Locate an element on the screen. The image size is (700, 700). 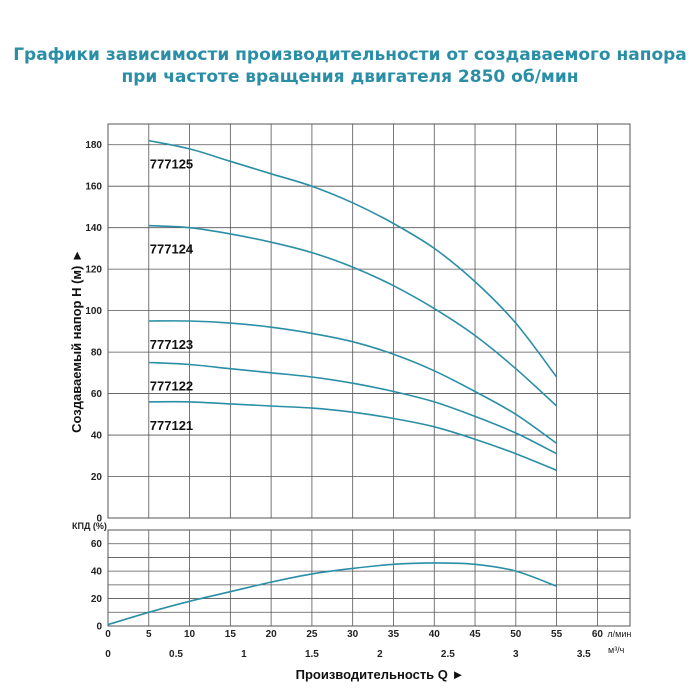
x-axis-title: Производительность Q ► is located at coordinates (380, 674).